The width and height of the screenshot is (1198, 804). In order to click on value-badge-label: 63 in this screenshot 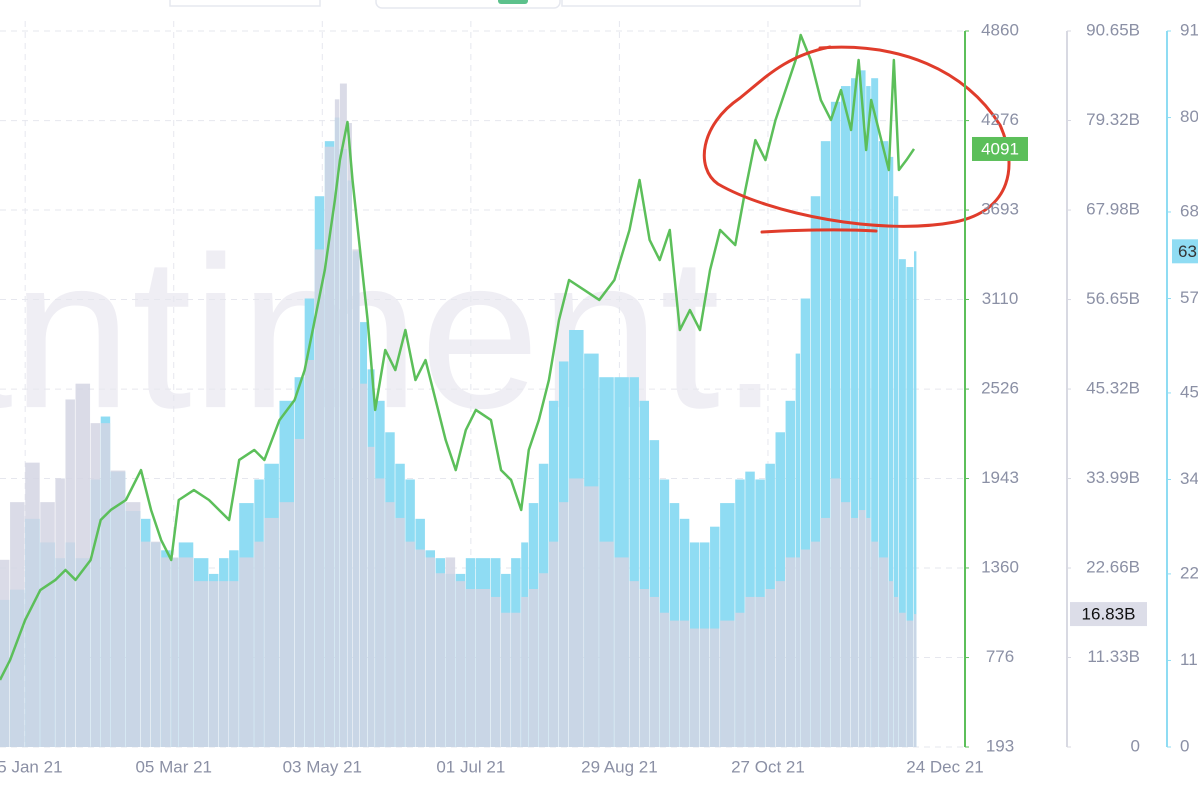, I will do `click(1187, 251)`.